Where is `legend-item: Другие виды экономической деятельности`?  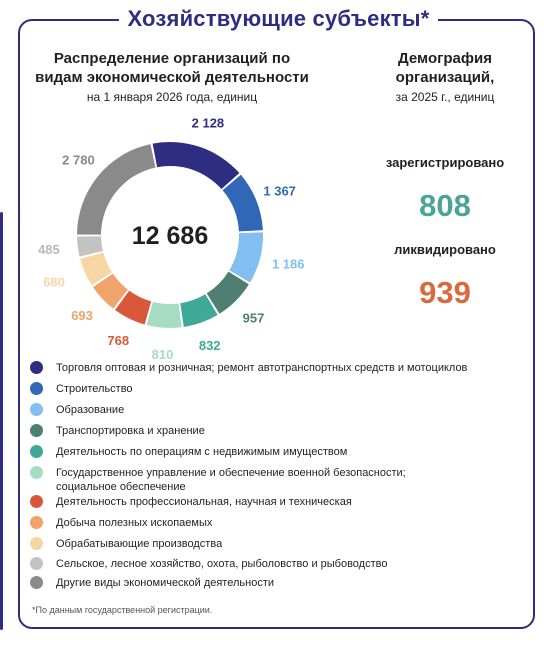
legend-item: Другие виды экономической деятельности is located at coordinates (152, 583).